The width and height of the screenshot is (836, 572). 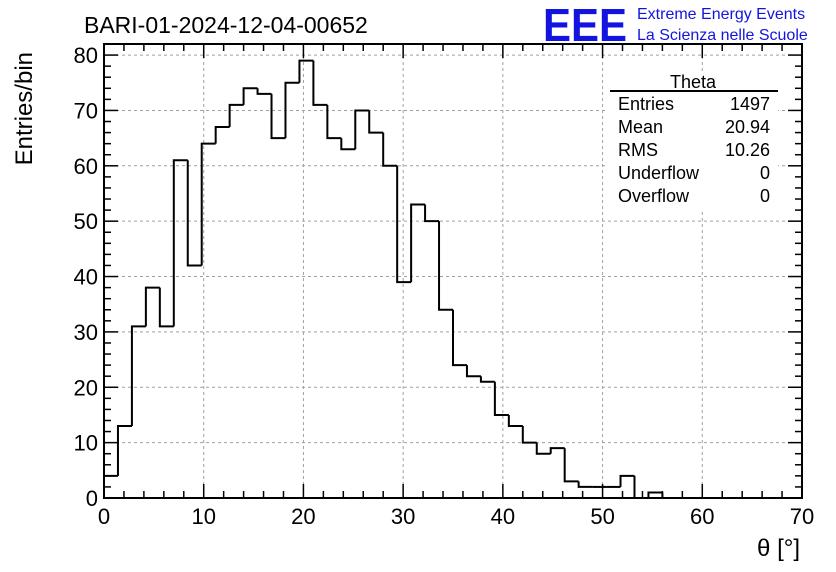 What do you see at coordinates (694, 150) in the screenshot?
I see `stats-row-rms: RMS 10.26` at bounding box center [694, 150].